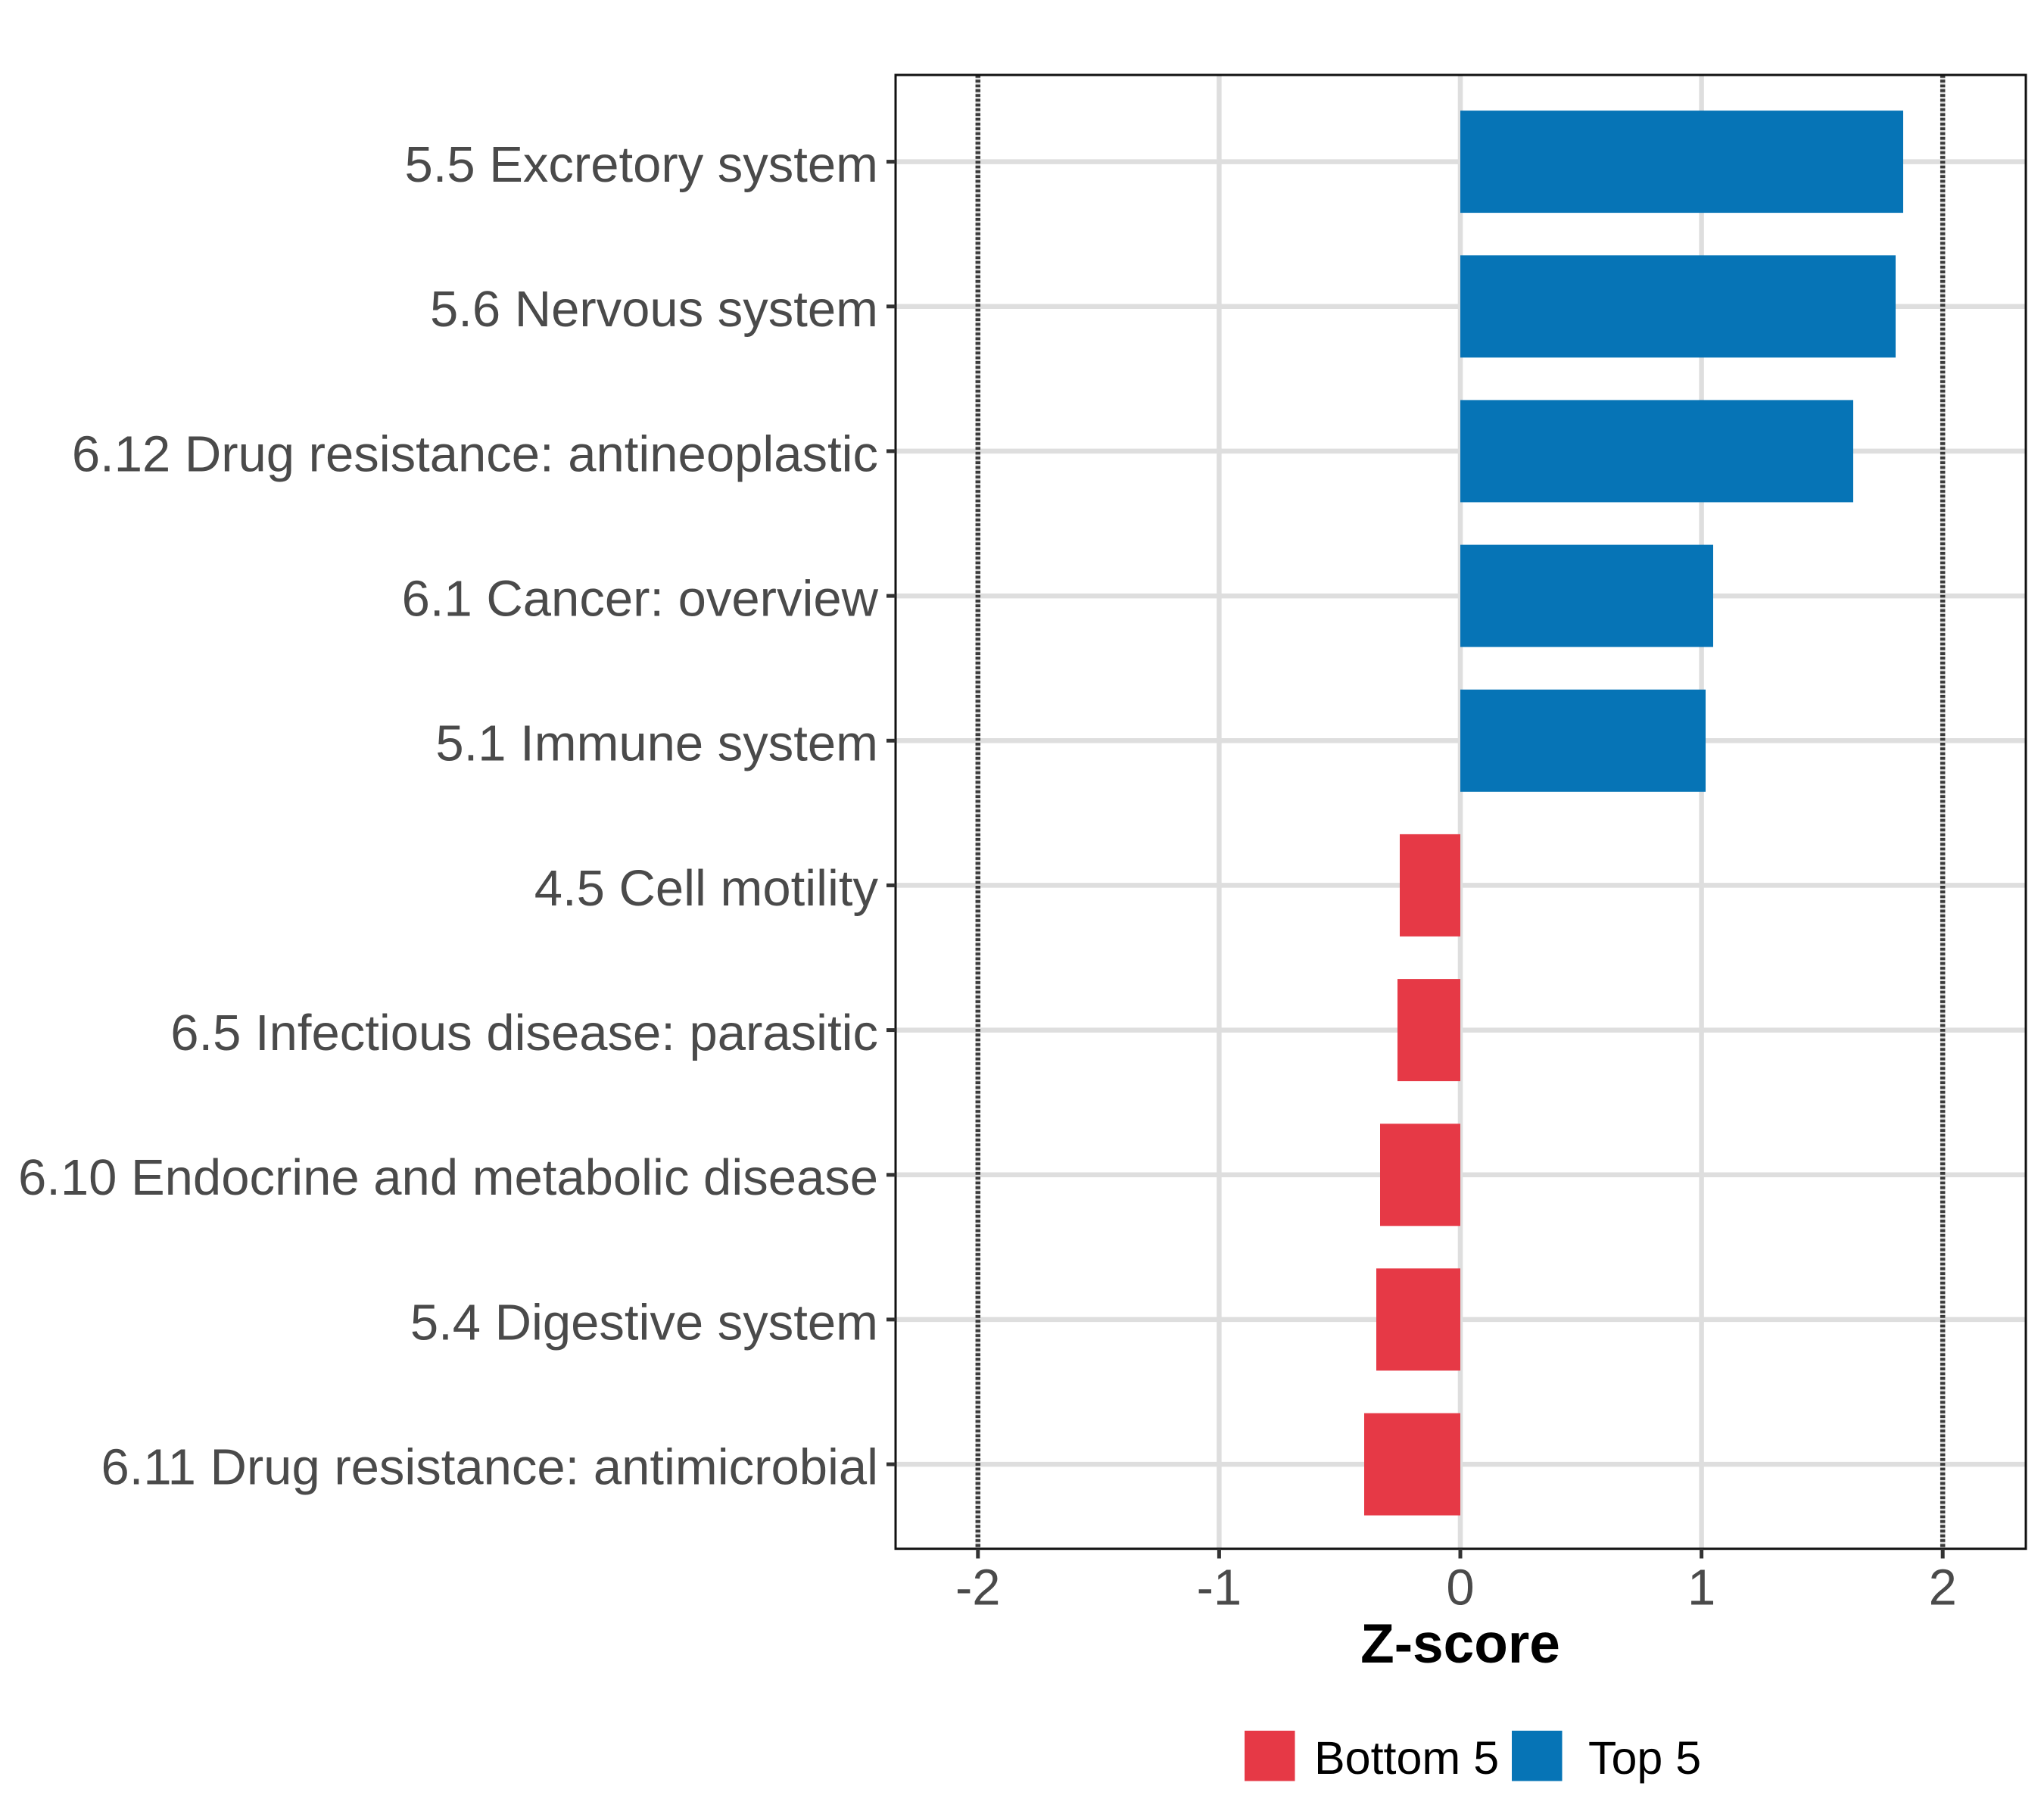 The height and width of the screenshot is (1817, 2044). I want to click on svg-text: -2, so click(978, 1588).